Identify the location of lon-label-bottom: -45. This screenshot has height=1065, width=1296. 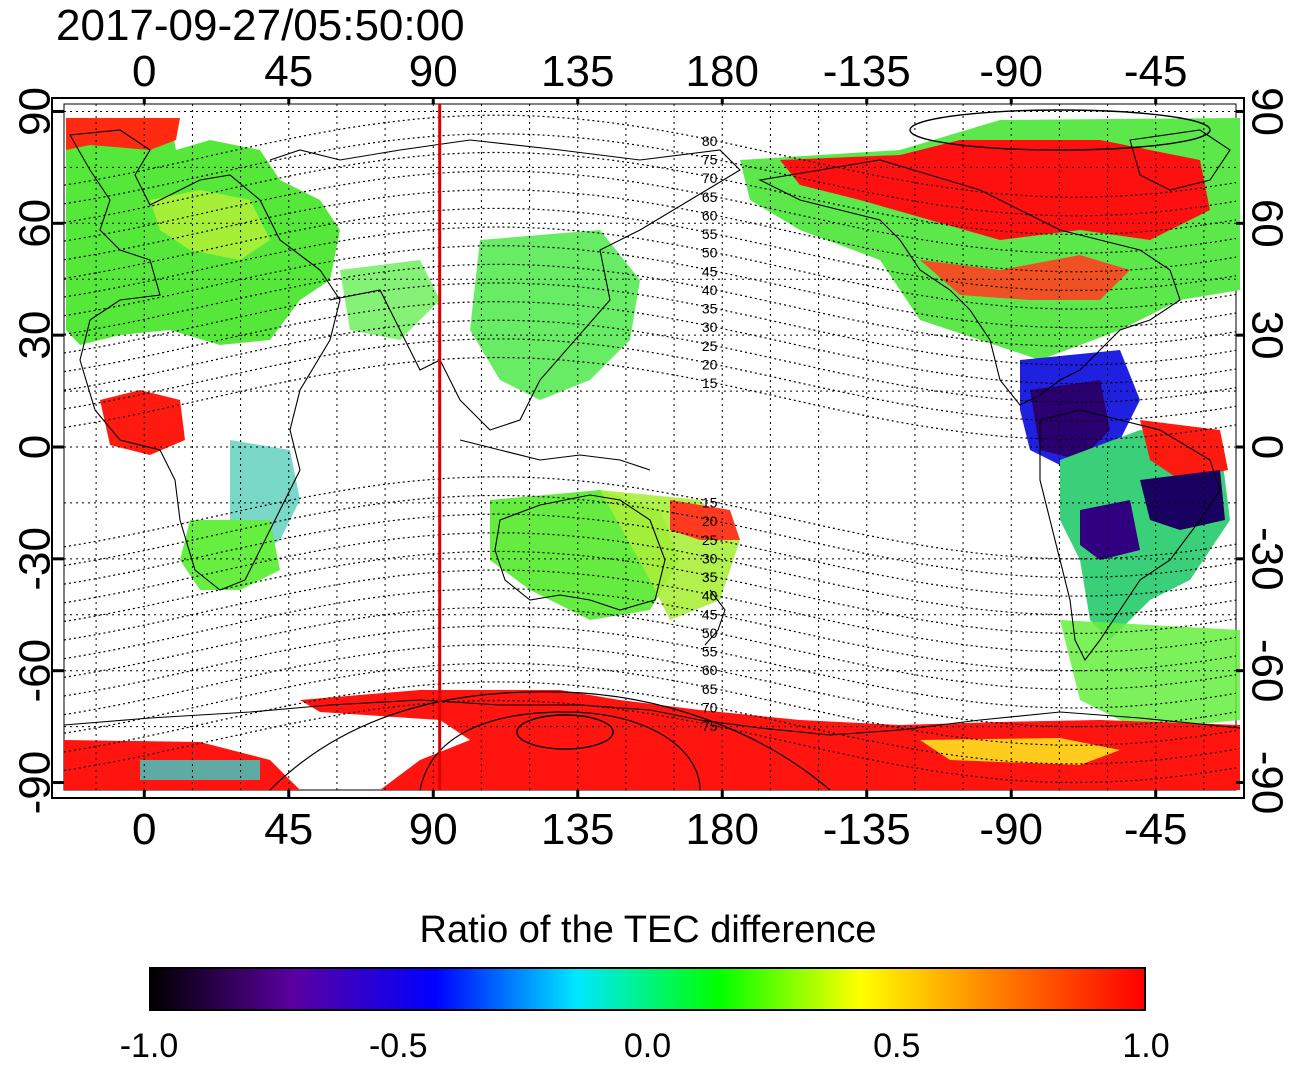
(1156, 829).